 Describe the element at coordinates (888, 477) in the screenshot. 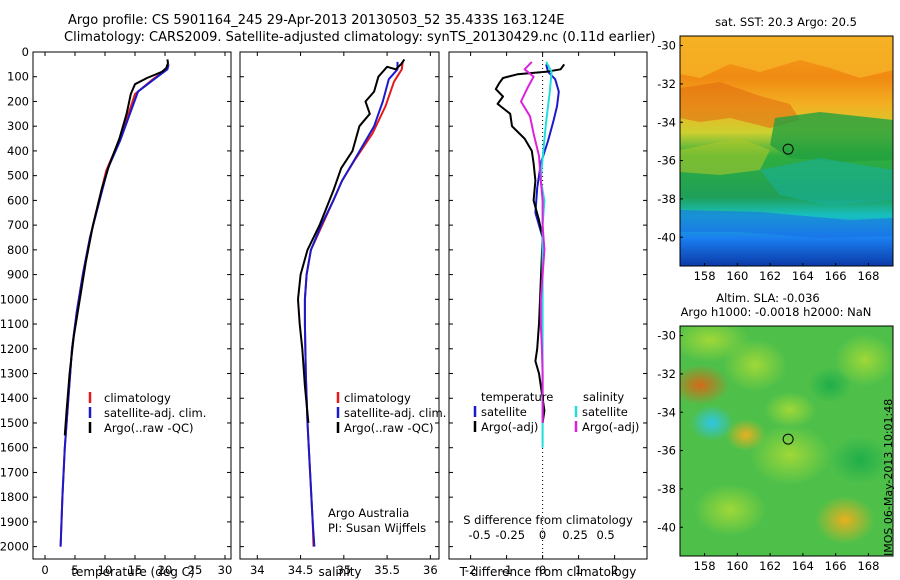

I see `timestamp-stamp: IMOS 06-May-2013 10:01:48` at that location.